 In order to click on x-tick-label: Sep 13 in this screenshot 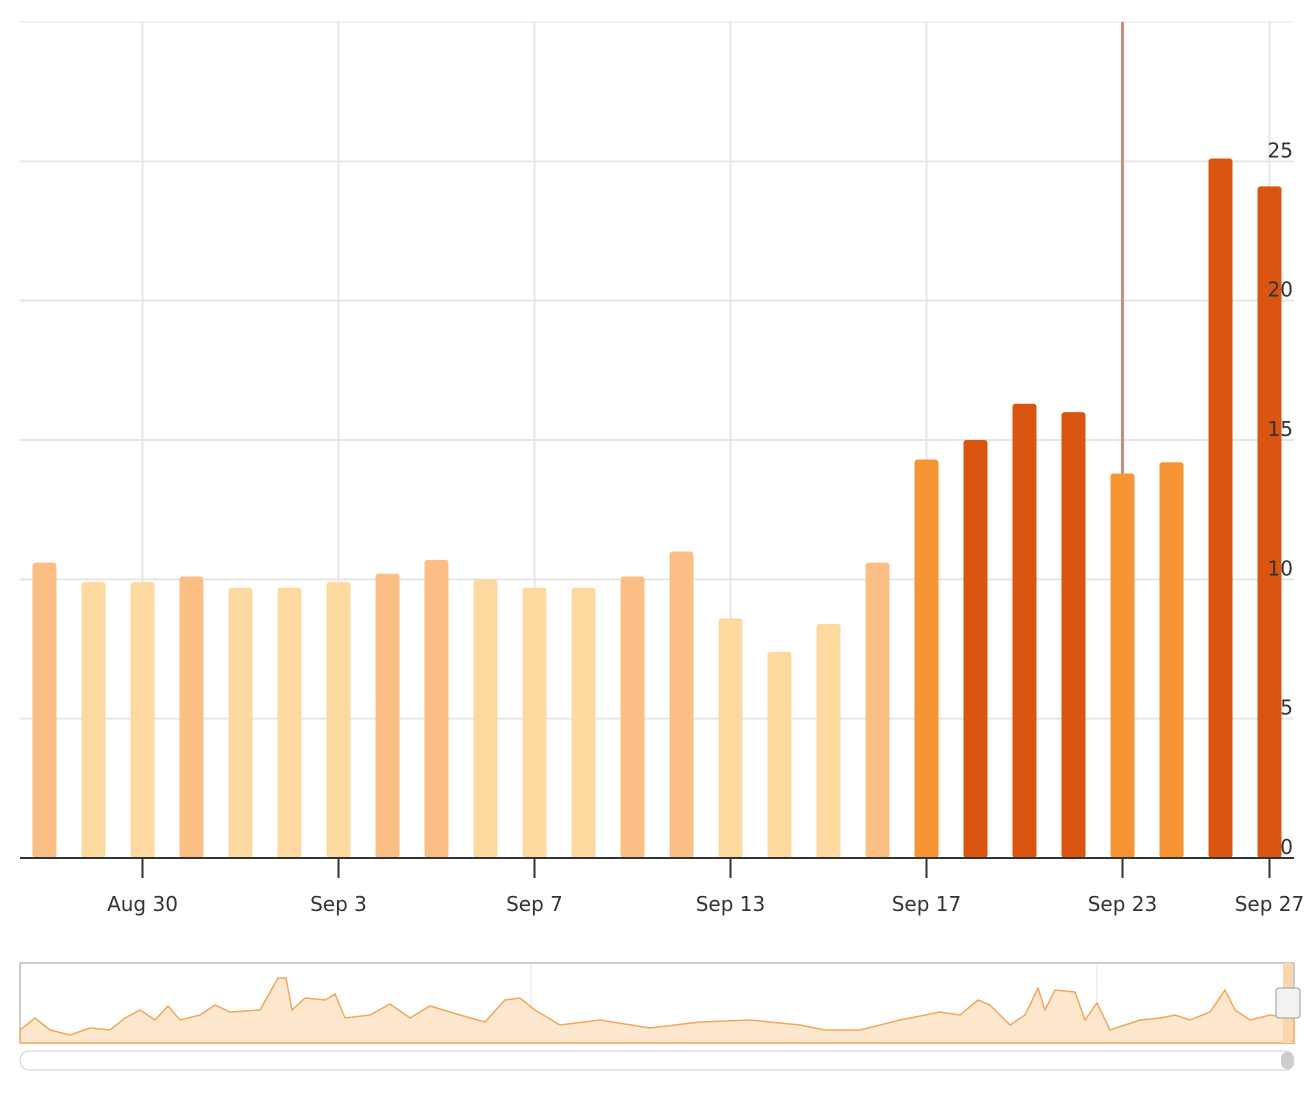, I will do `click(731, 904)`.